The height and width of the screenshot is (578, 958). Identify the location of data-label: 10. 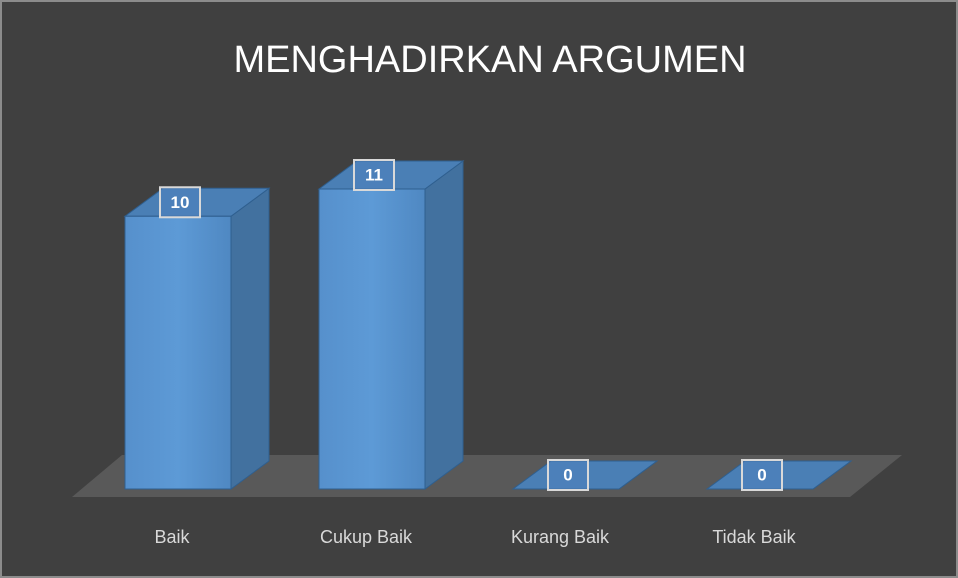
(180, 202).